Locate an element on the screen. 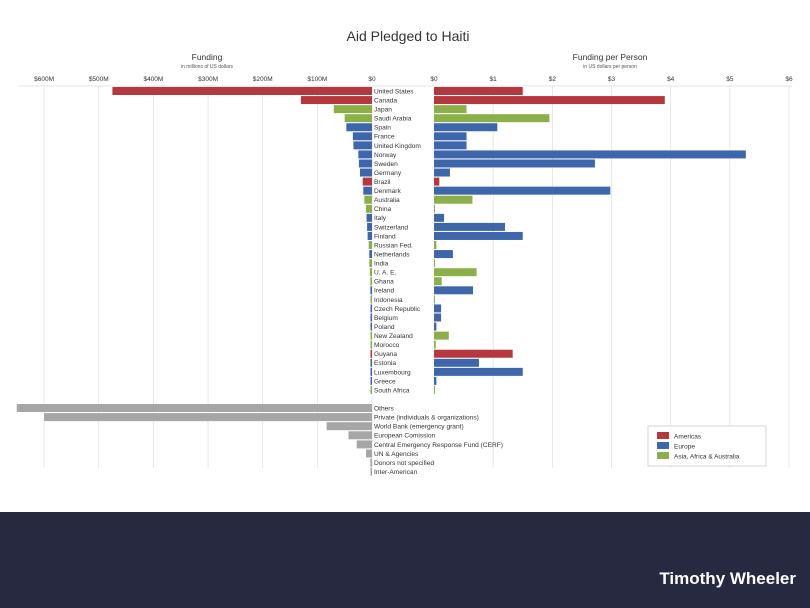  funding-bar-poland is located at coordinates (371, 326).